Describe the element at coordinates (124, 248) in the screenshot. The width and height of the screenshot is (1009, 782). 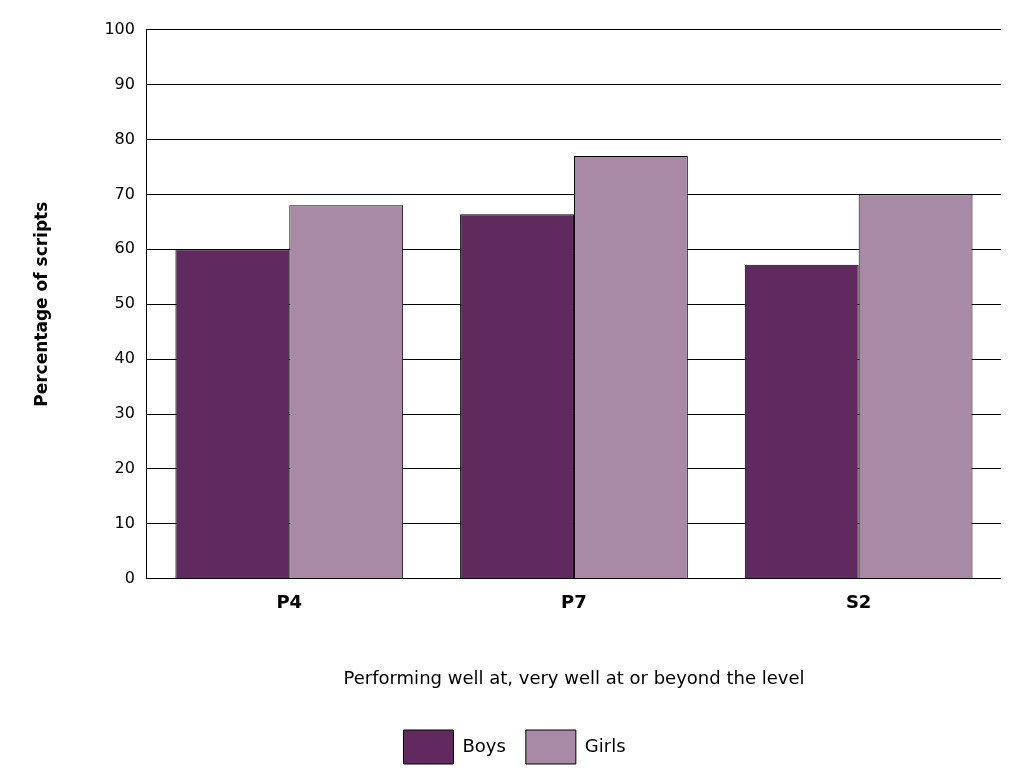
I see `y-tick-label: 60` at that location.